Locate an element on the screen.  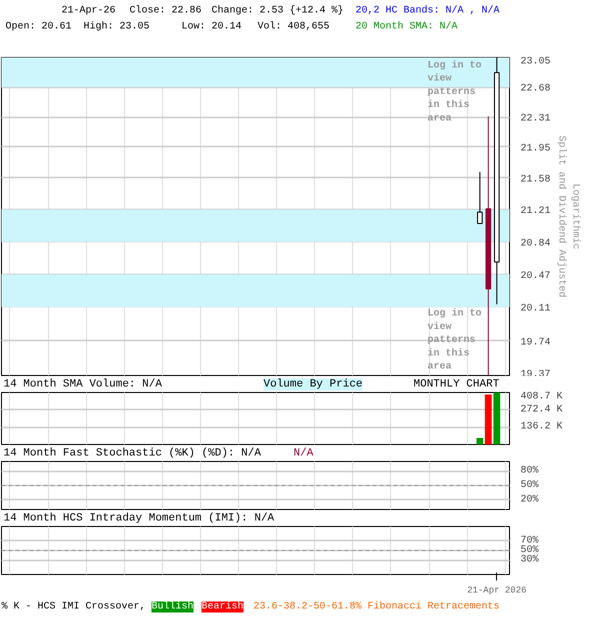
y-tick-label: 22.68 is located at coordinates (535, 89).